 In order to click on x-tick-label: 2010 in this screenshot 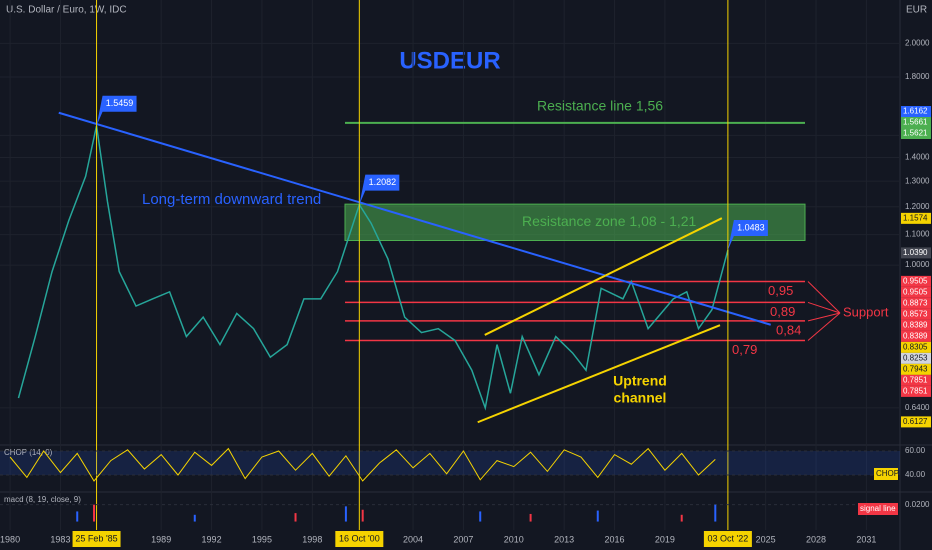, I will do `click(514, 539)`.